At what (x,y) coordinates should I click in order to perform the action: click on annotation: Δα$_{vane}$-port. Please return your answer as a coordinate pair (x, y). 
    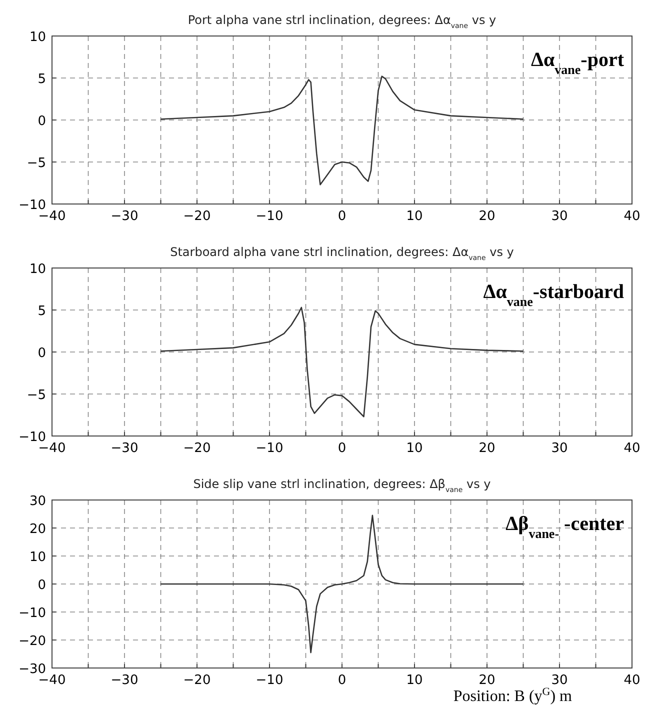
    Looking at the image, I should click on (577, 62).